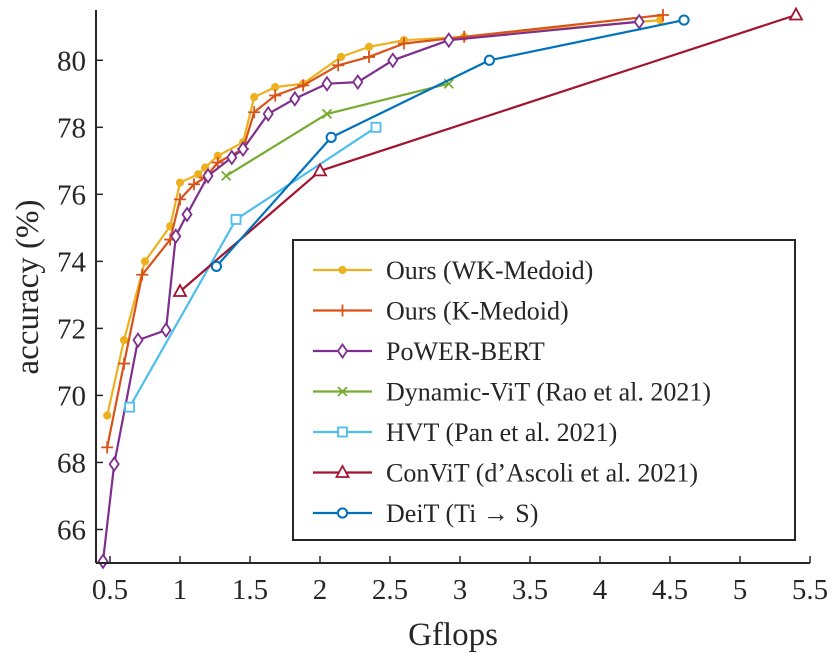  Describe the element at coordinates (320, 590) in the screenshot. I see `x-tick-label: 2` at that location.